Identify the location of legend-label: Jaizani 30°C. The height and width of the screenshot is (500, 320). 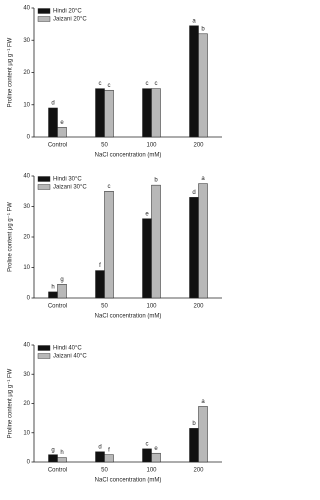
(70, 188).